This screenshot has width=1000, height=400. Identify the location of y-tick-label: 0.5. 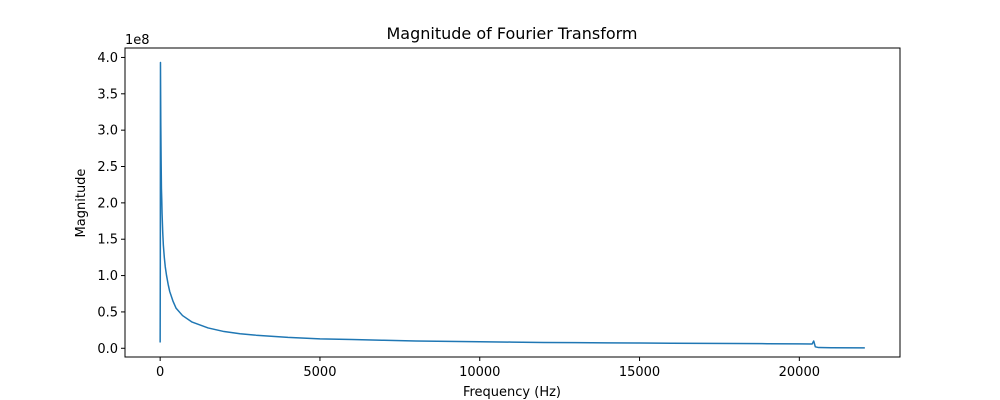
(107, 312).